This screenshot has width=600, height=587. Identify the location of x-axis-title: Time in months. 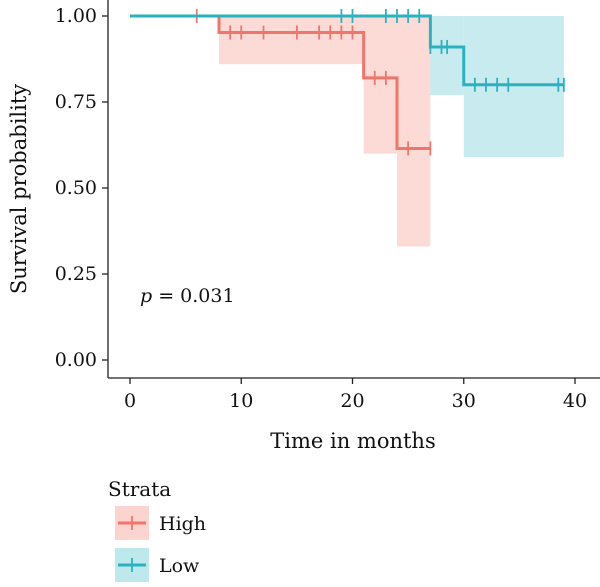
(352, 441).